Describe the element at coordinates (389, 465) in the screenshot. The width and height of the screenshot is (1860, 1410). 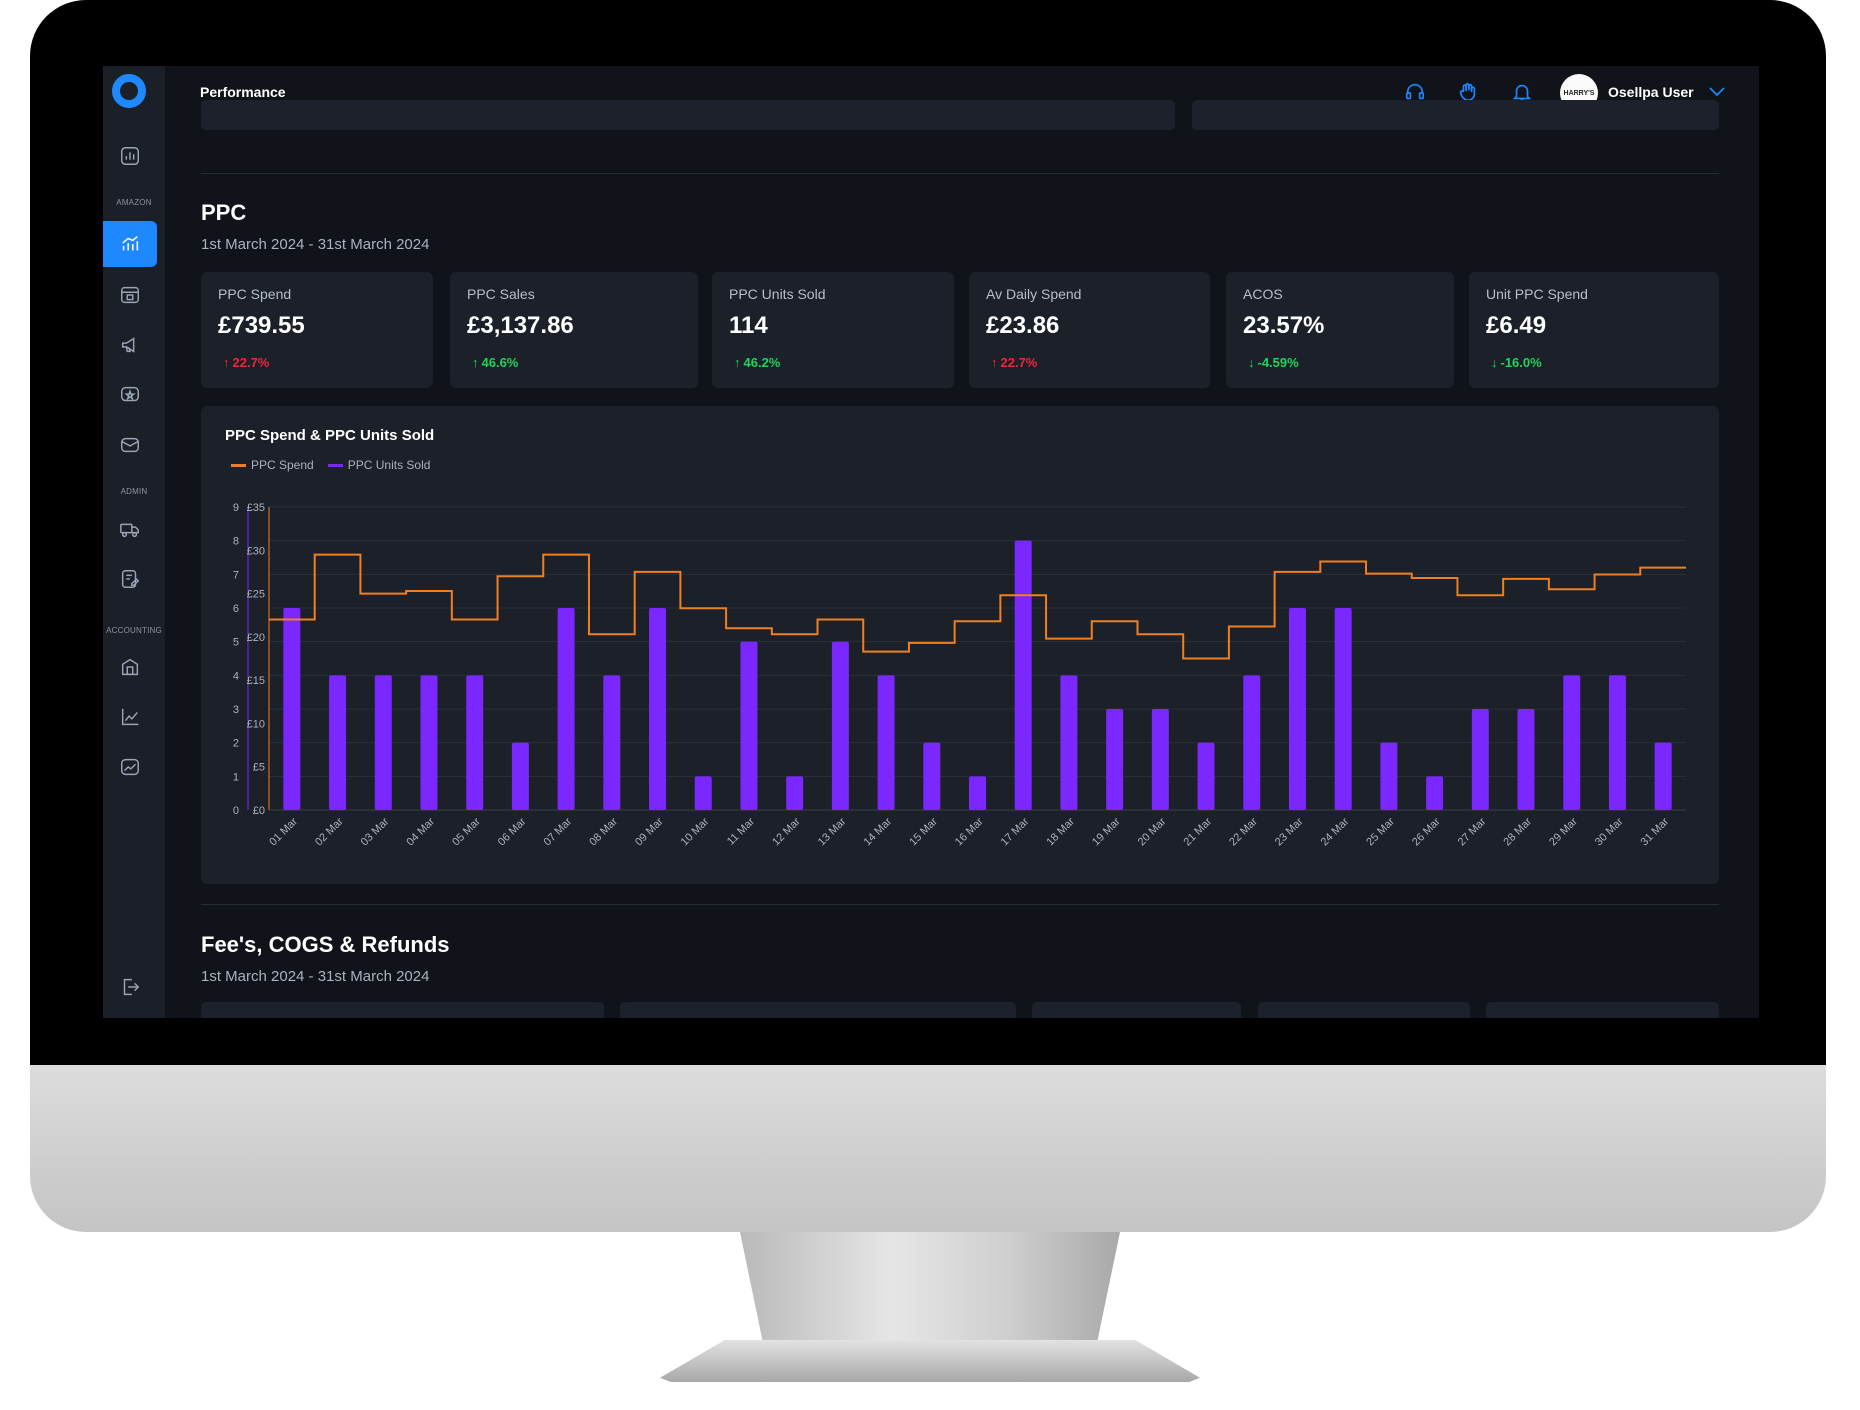
I see `legend-label: PPC Units Sold` at that location.